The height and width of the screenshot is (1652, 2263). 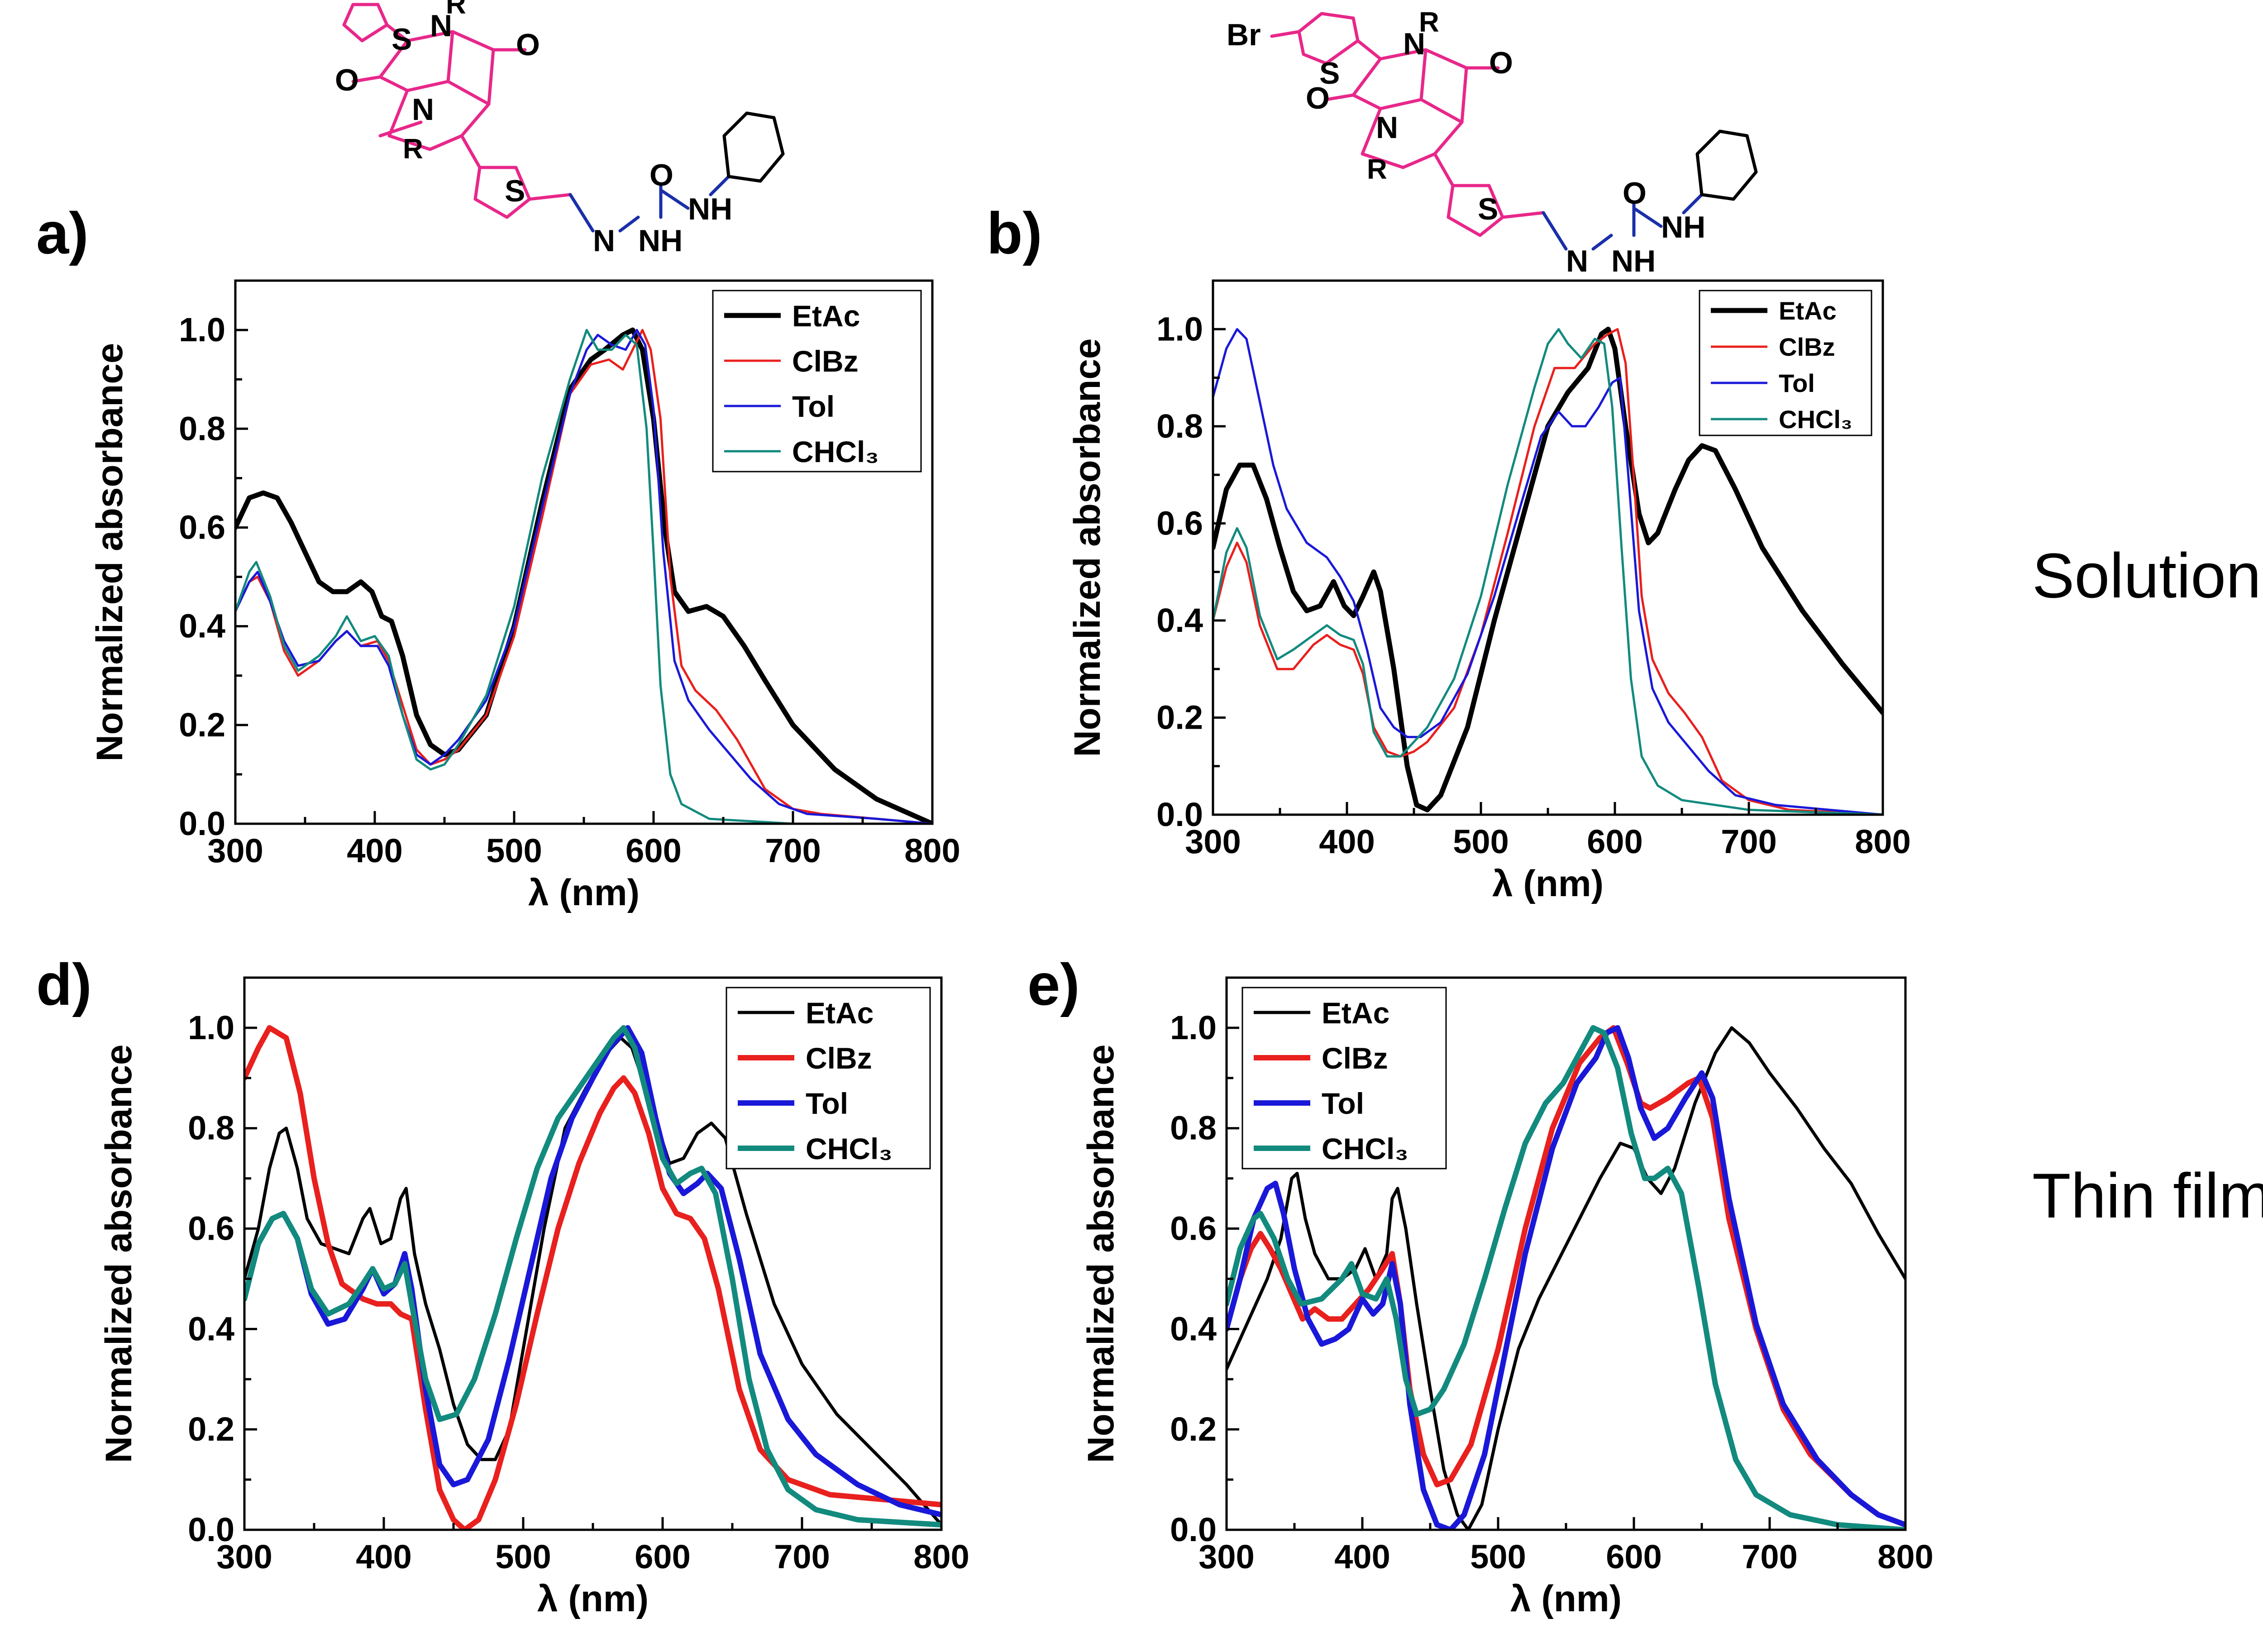 I want to click on bromine-atom: Br, so click(x=1244, y=35).